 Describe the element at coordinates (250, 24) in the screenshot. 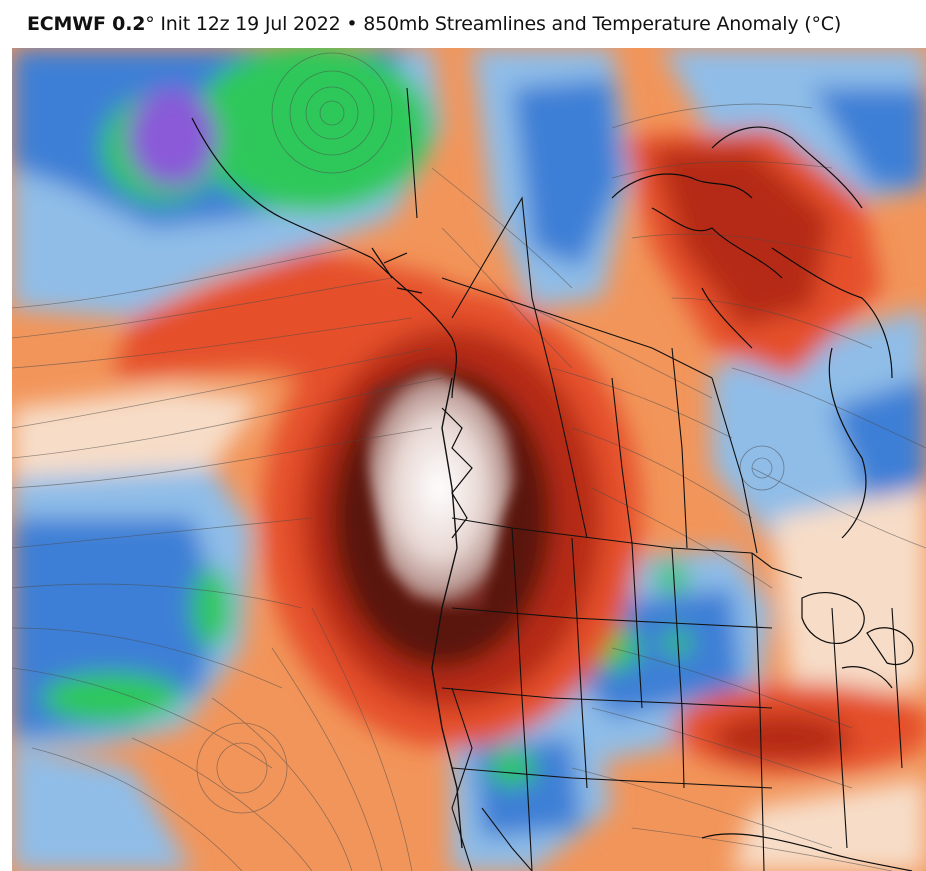

I see `init-time: Init 12z 19 Jul 2022` at that location.